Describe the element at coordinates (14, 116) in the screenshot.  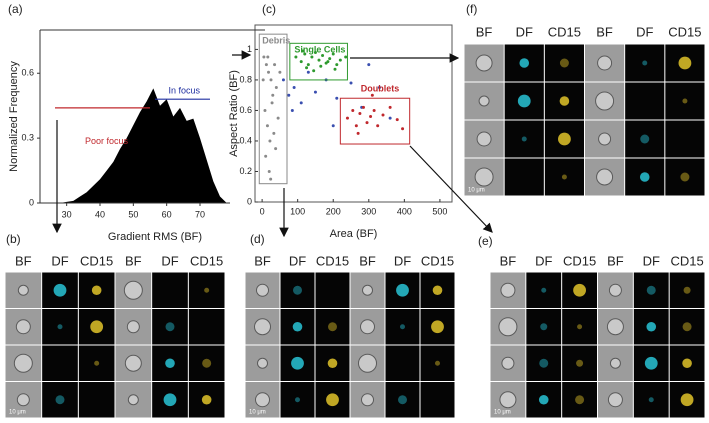
I see `y-axis-label: Normalized Frequency` at that location.